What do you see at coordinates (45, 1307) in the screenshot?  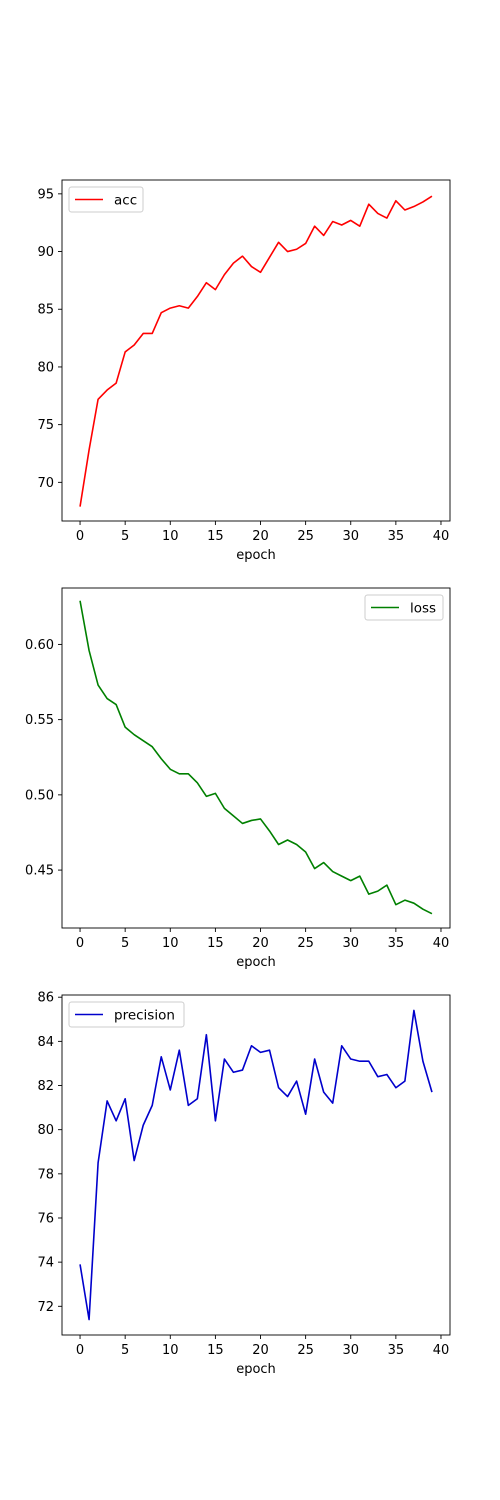 I see `y-tick-label: 72` at bounding box center [45, 1307].